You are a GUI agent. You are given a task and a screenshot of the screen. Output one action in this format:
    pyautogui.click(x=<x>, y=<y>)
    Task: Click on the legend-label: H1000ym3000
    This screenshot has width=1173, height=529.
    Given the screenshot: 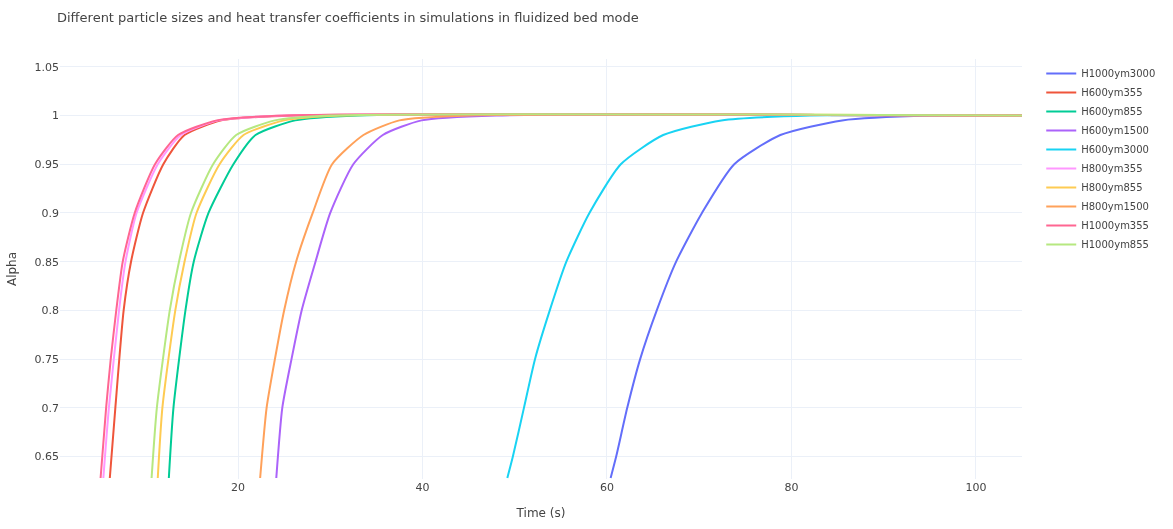 What is the action you would take?
    pyautogui.click(x=1118, y=74)
    